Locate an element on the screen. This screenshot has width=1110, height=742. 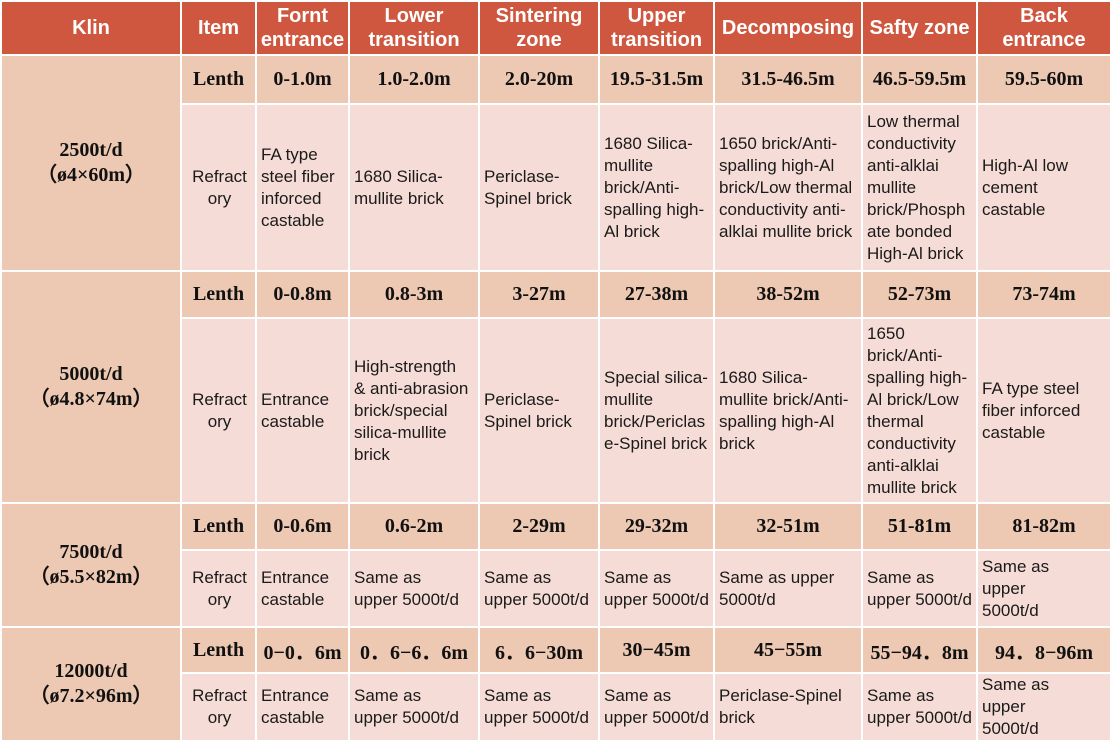
refractory-safty-zone: Same as upper 5000t/d is located at coordinates (919, 707).